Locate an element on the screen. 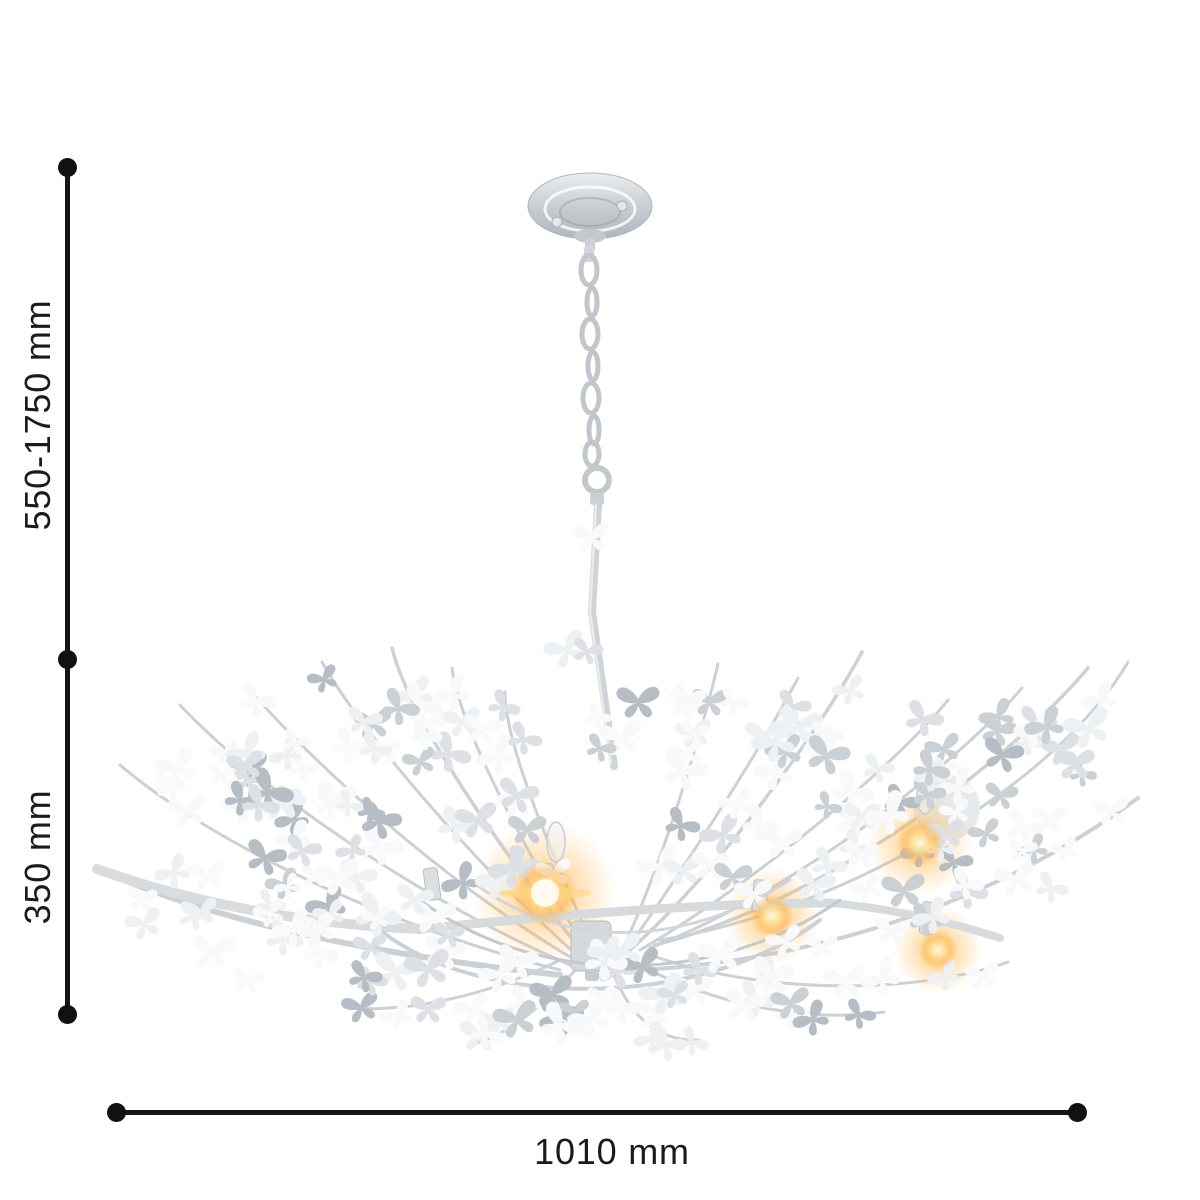 This screenshot has height=1200, width=1200. dimension-endpoint-dot-left is located at coordinates (116, 1112).